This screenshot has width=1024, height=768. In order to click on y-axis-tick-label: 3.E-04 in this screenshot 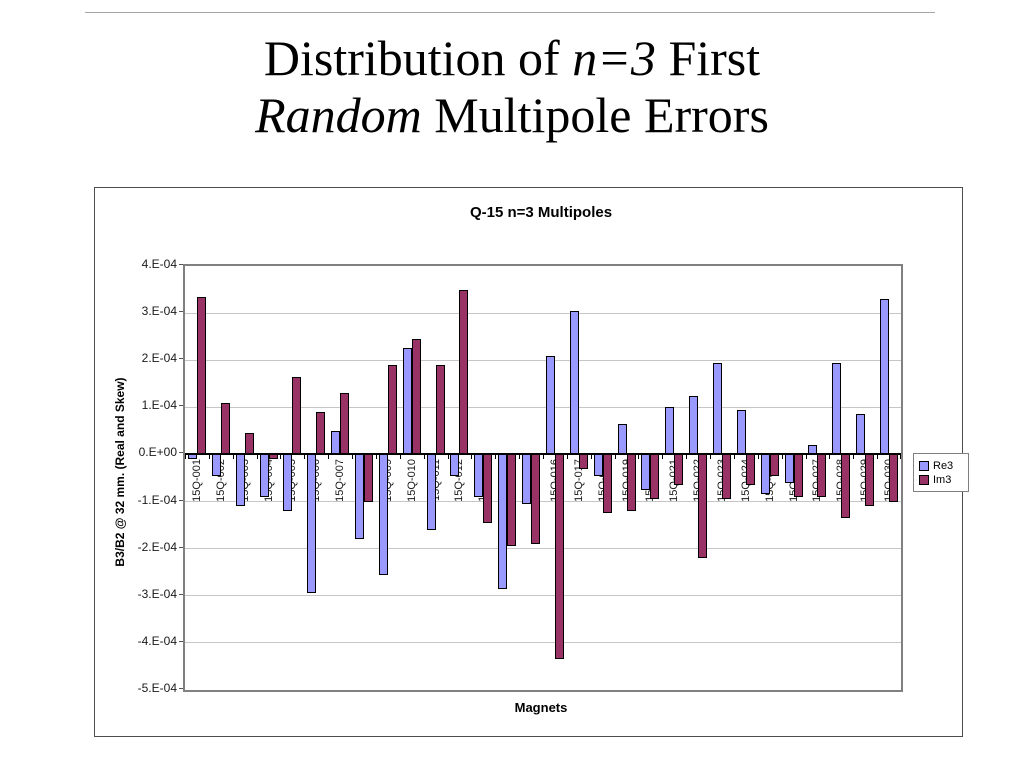, I will do `click(159, 311)`.